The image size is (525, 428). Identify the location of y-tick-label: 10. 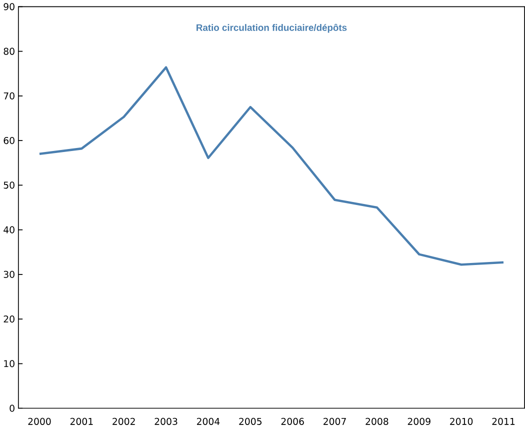
(9, 364).